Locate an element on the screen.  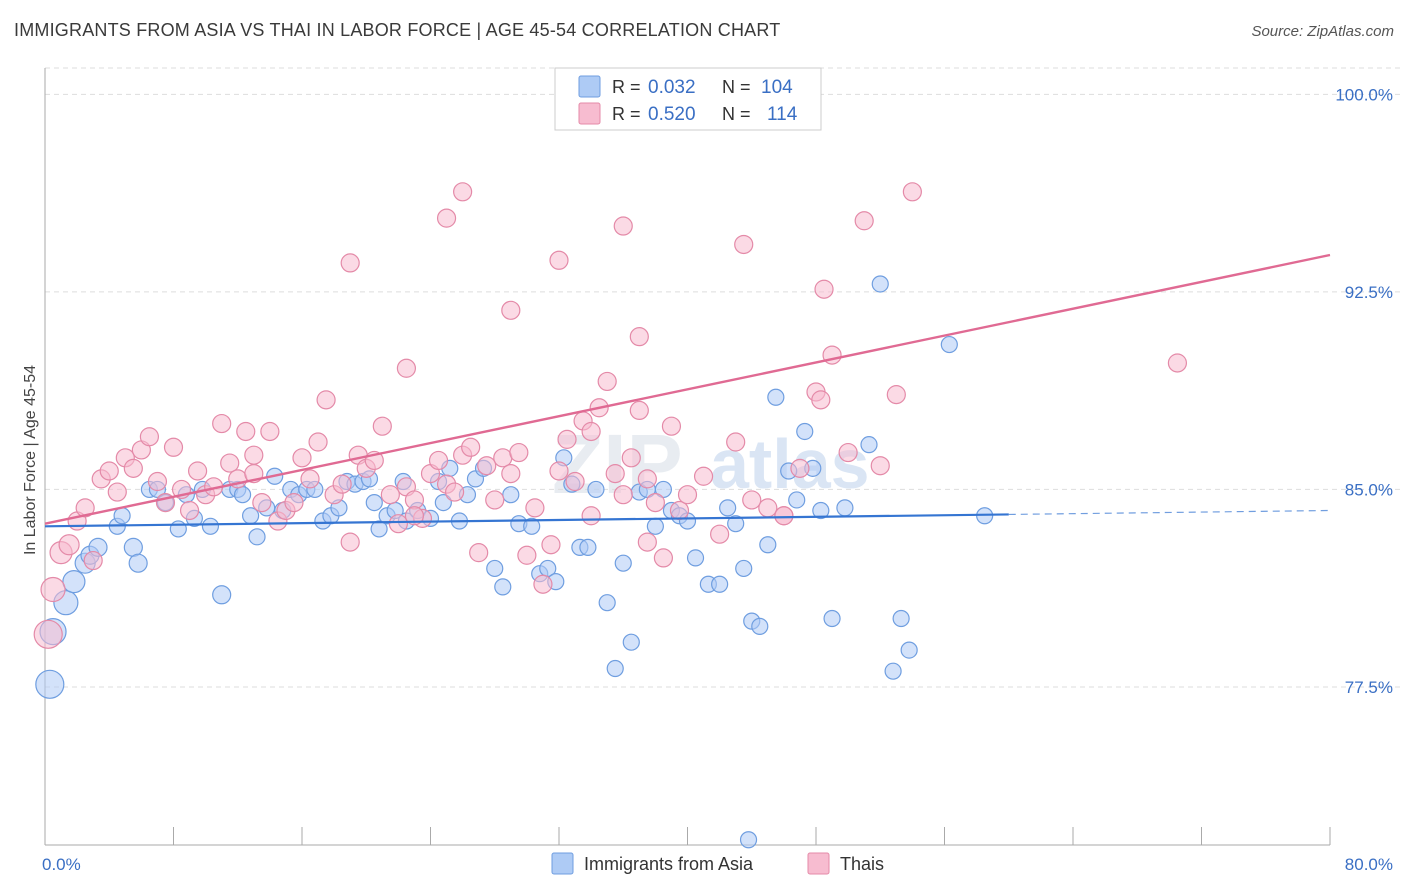
legend-n-label-2: N = is located at coordinates (736, 114).